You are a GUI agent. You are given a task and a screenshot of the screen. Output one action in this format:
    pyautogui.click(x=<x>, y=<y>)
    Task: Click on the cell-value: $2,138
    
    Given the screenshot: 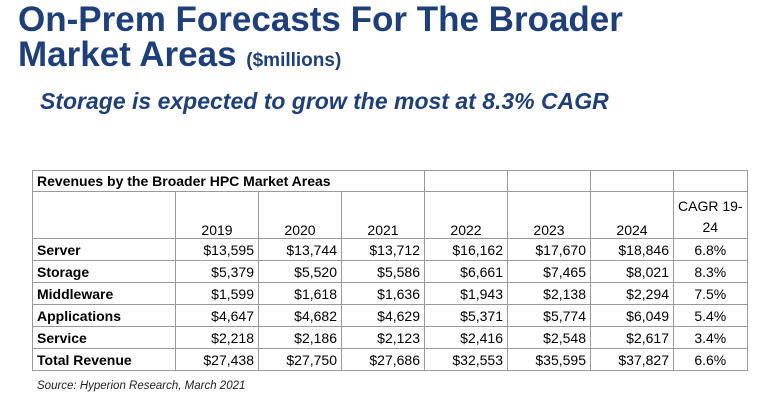 What is the action you would take?
    pyautogui.click(x=549, y=293)
    